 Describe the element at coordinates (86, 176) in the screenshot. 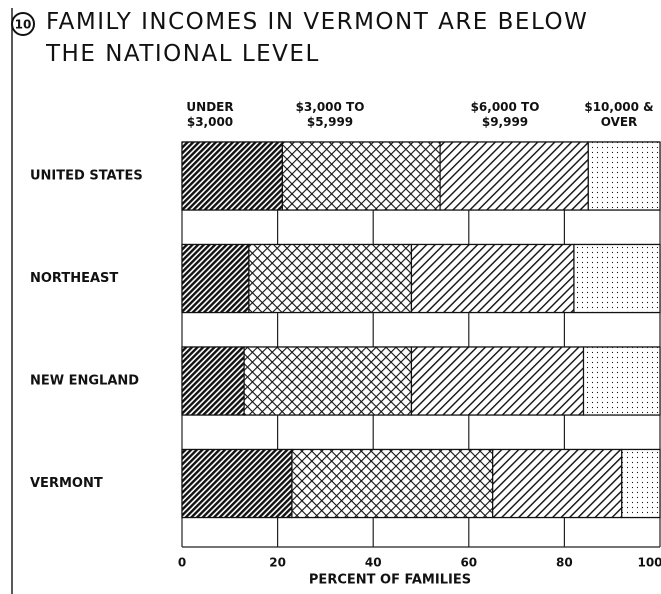

I see `category-label: UNITED STATES` at that location.